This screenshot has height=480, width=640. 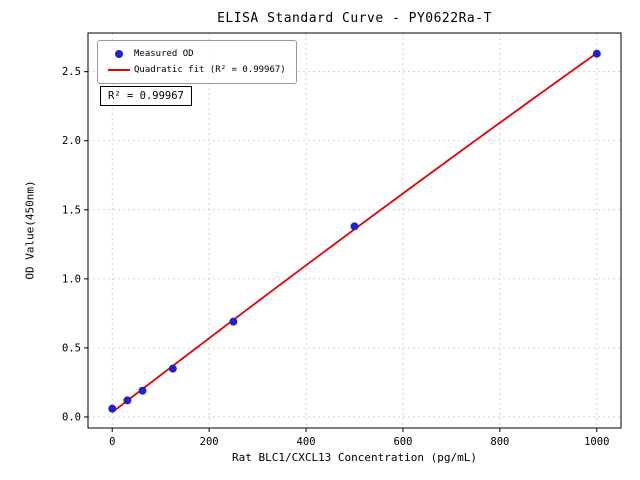 What do you see at coordinates (71, 348) in the screenshot?
I see `y-tick-label: 0.5` at bounding box center [71, 348].